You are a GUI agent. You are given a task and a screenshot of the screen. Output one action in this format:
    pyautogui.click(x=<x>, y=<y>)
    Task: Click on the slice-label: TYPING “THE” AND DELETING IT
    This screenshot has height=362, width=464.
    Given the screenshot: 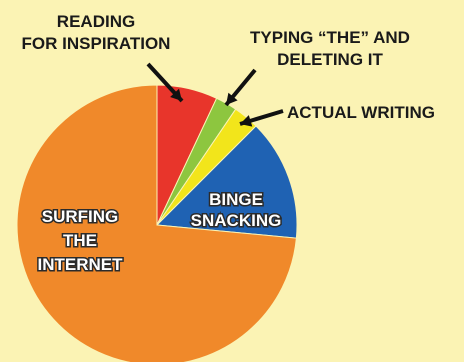 What is the action you would take?
    pyautogui.click(x=330, y=48)
    